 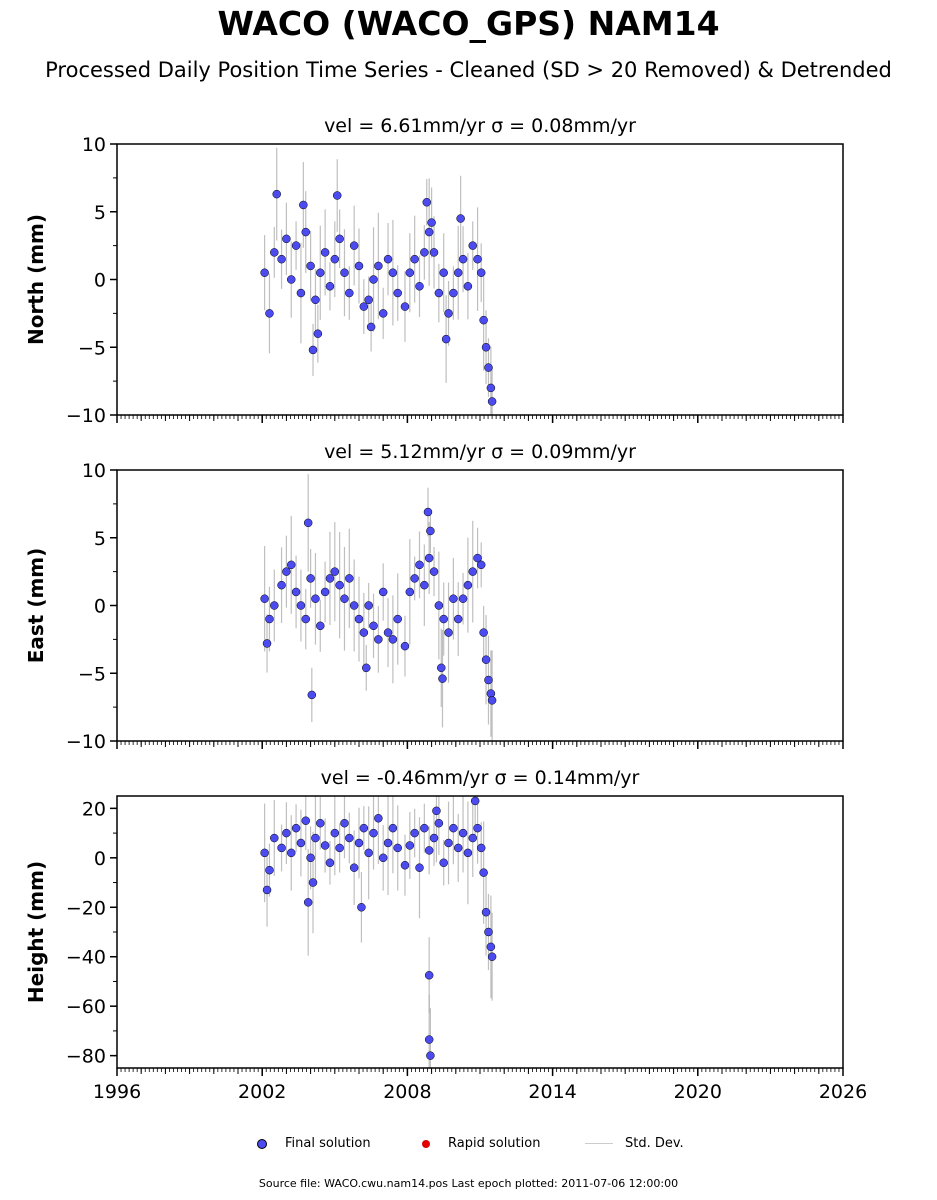 What do you see at coordinates (94, 471) in the screenshot?
I see `y-tick-label: 10` at bounding box center [94, 471].